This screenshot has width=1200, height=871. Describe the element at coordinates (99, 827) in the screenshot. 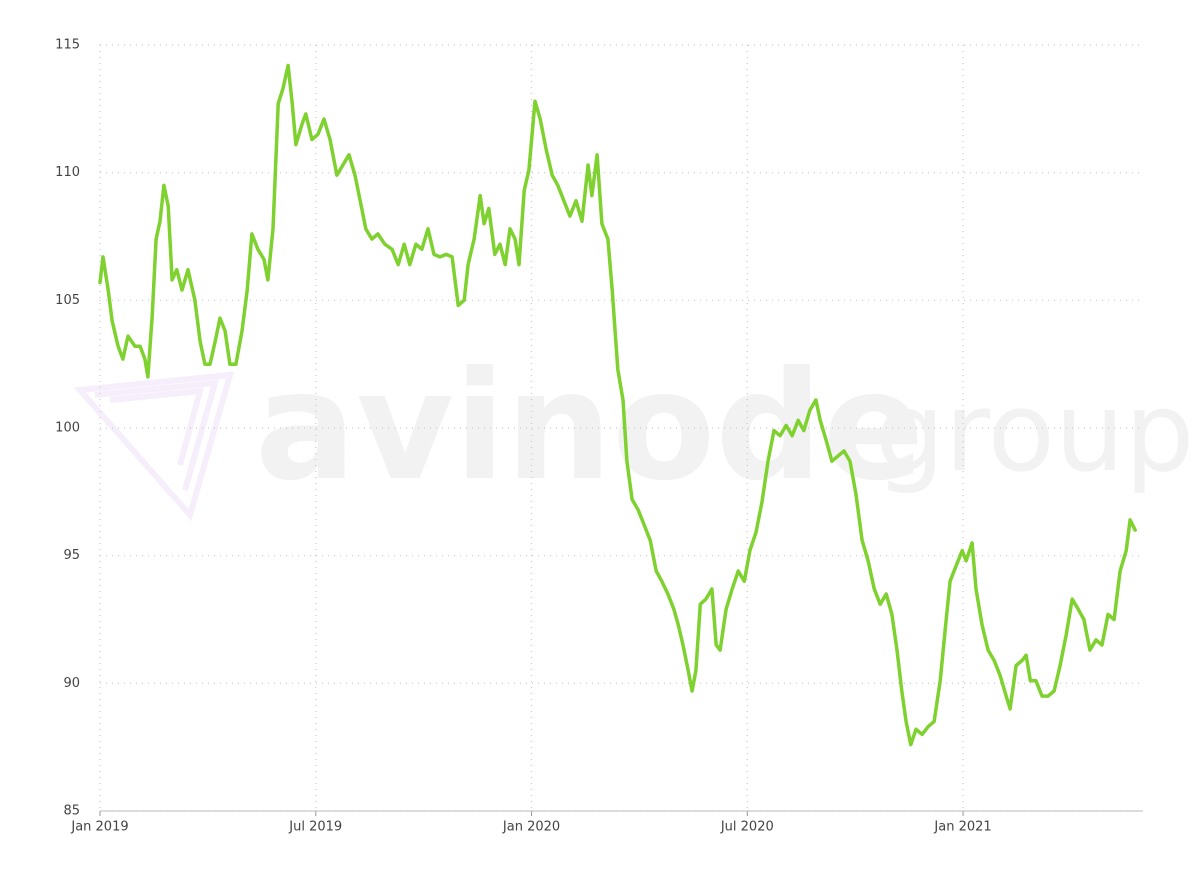

I see `x-tick-label: Jan 2019` at that location.